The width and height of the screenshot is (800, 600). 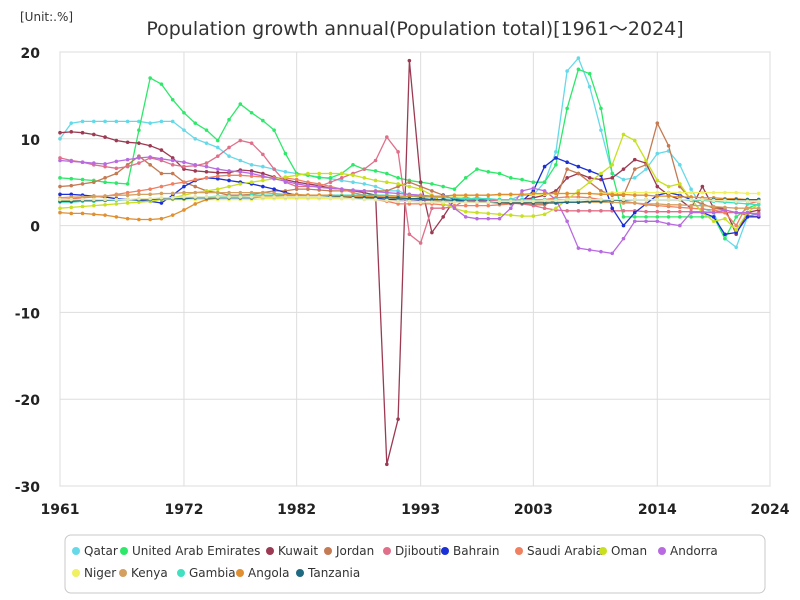 I want to click on legend-label: Bahrain, so click(x=476, y=551).